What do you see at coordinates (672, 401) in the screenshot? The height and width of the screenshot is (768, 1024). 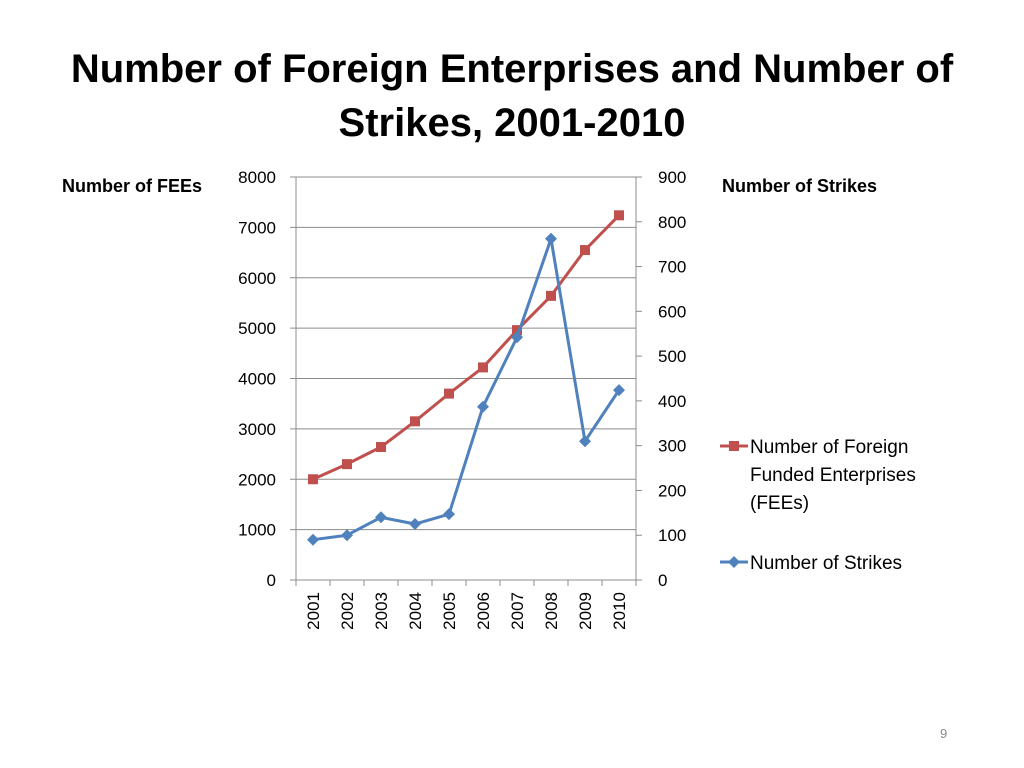 I see `right-axis-tick-label: 400` at bounding box center [672, 401].